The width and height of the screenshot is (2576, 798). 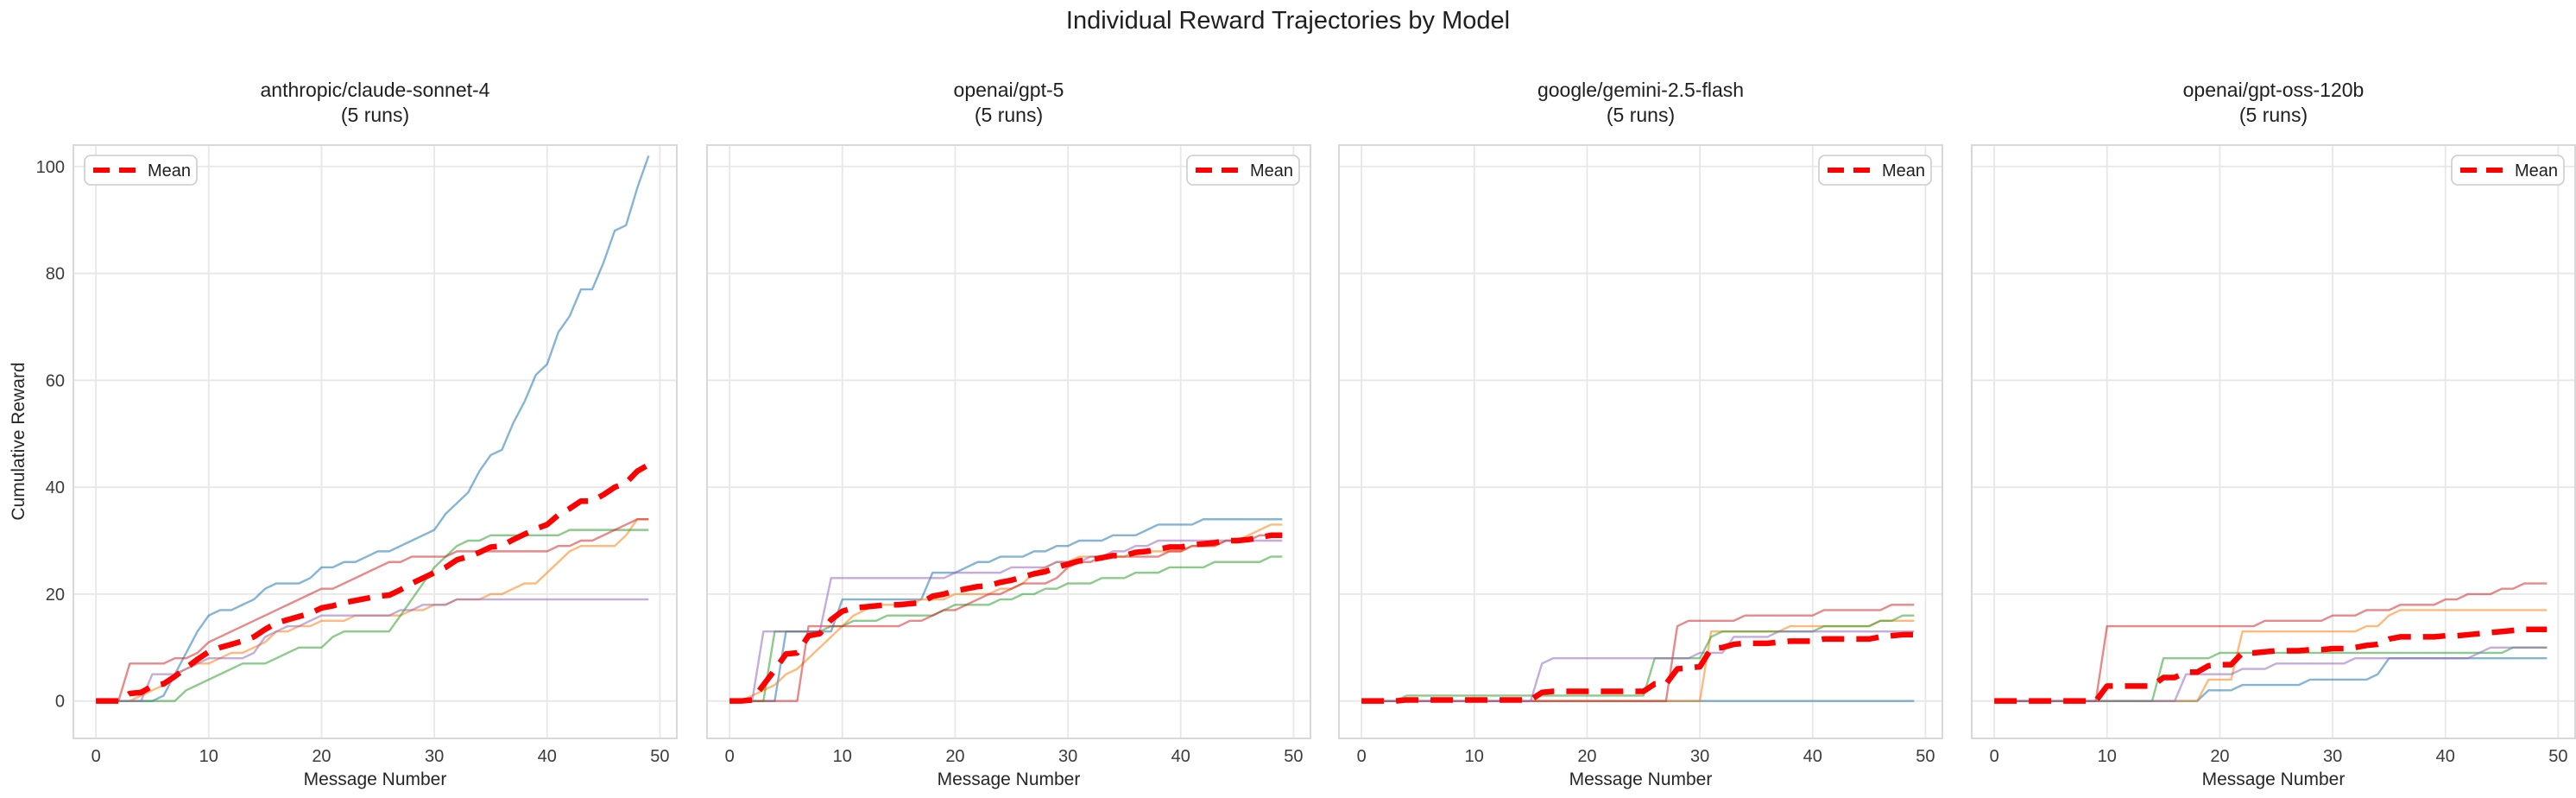 I want to click on subplot-title-line1: anthropic/claude-sonnet-4, so click(x=375, y=90).